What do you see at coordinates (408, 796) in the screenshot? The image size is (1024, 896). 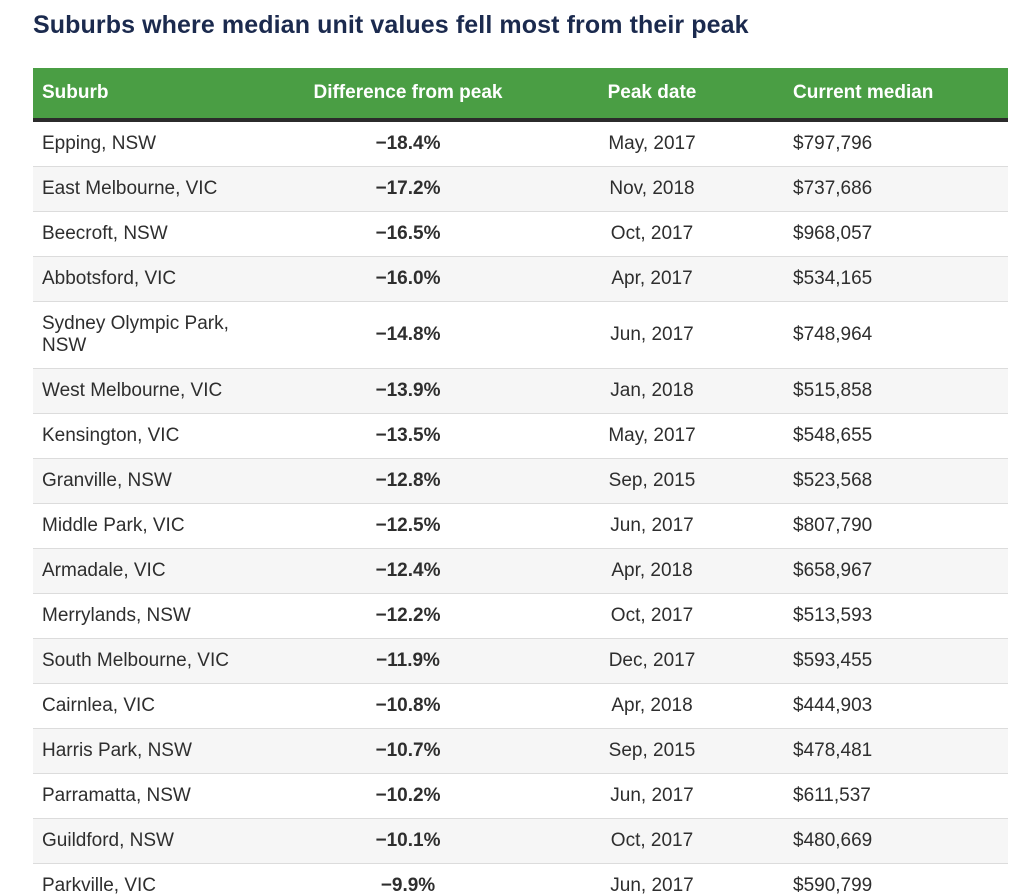 I see `cell-difference-from-peak: −10.2%` at bounding box center [408, 796].